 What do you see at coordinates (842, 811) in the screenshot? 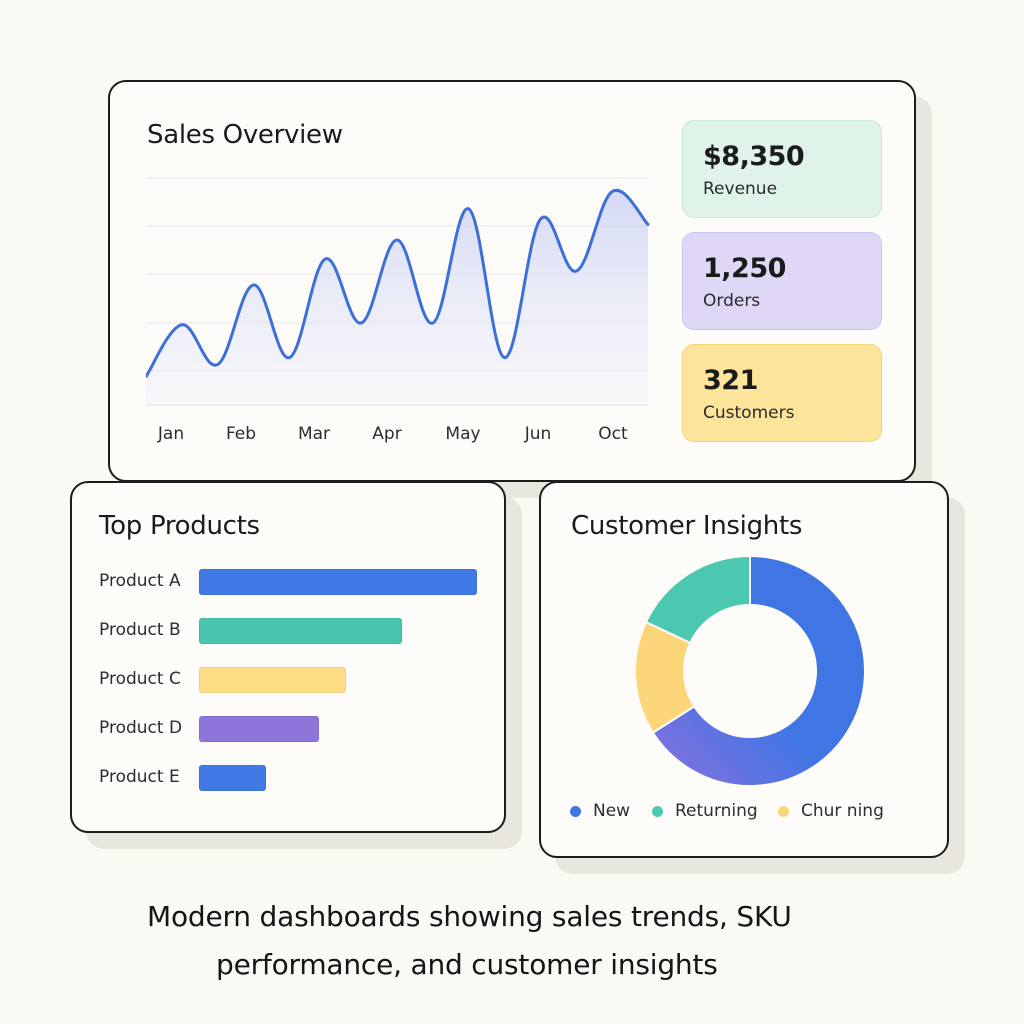
I see `legend-churning-label: Chur ning` at bounding box center [842, 811].